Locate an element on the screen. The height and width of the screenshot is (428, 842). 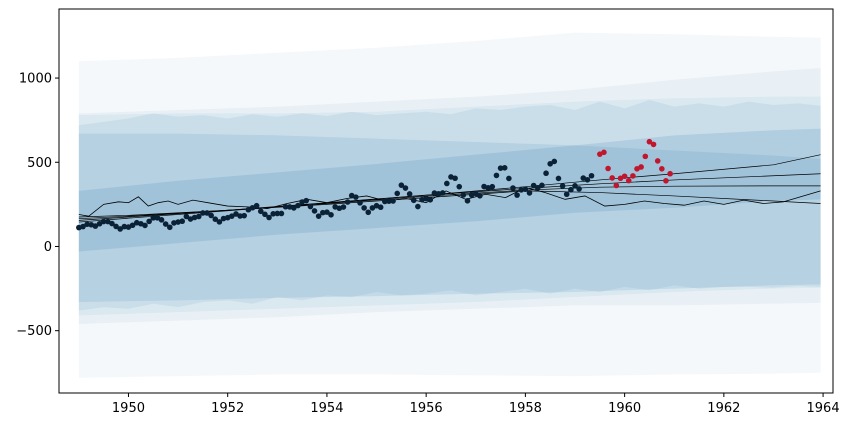
x-tick-label: 1952 is located at coordinates (227, 408).